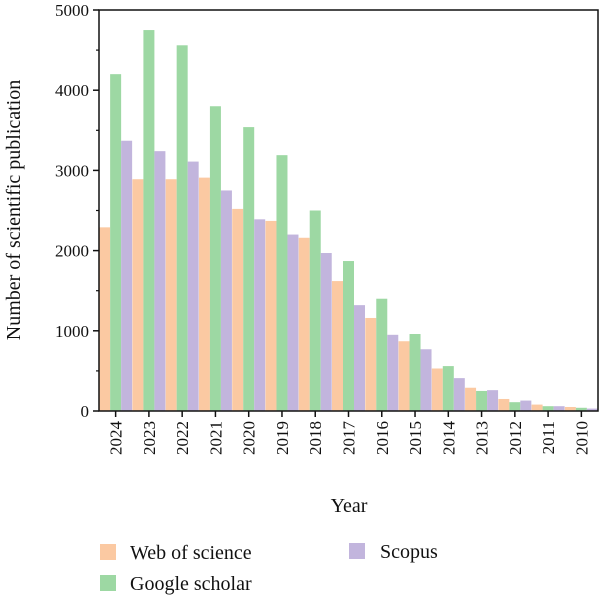 This screenshot has width=600, height=599. What do you see at coordinates (426, 380) in the screenshot?
I see `bar-scopus-2015` at bounding box center [426, 380].